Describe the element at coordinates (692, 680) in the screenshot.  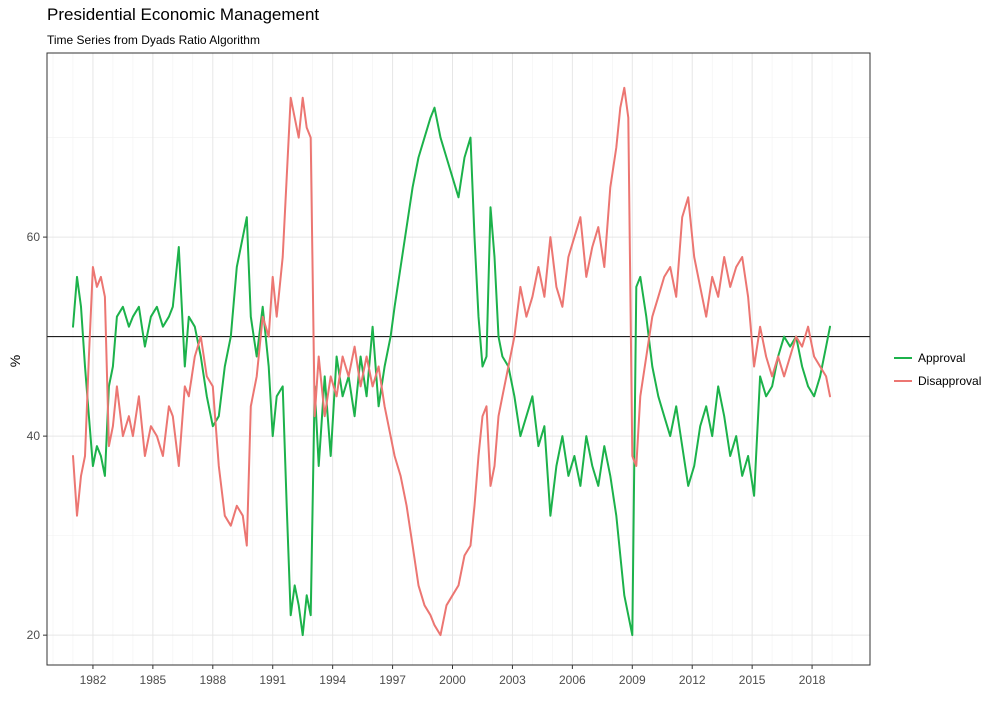
I see `x-tick-label: 2012` at that location.